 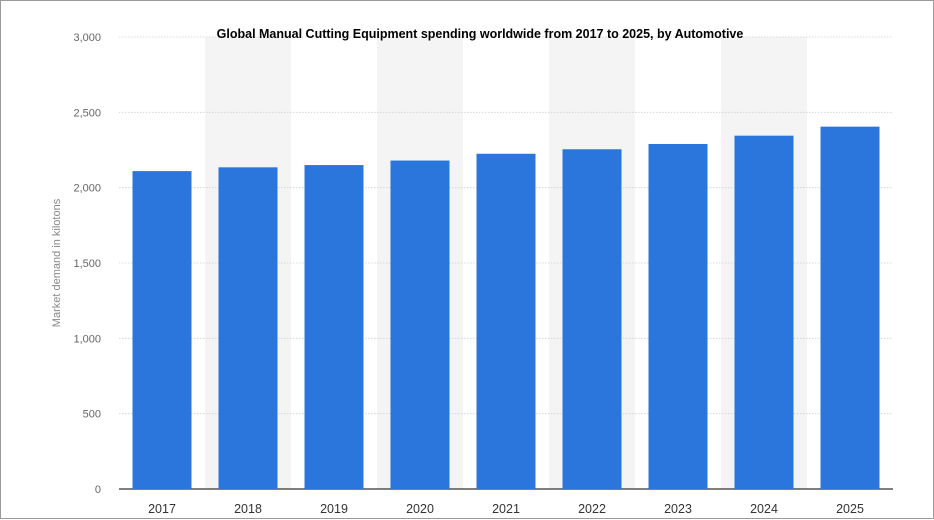 I want to click on x-tick-label: 2018, so click(x=248, y=509).